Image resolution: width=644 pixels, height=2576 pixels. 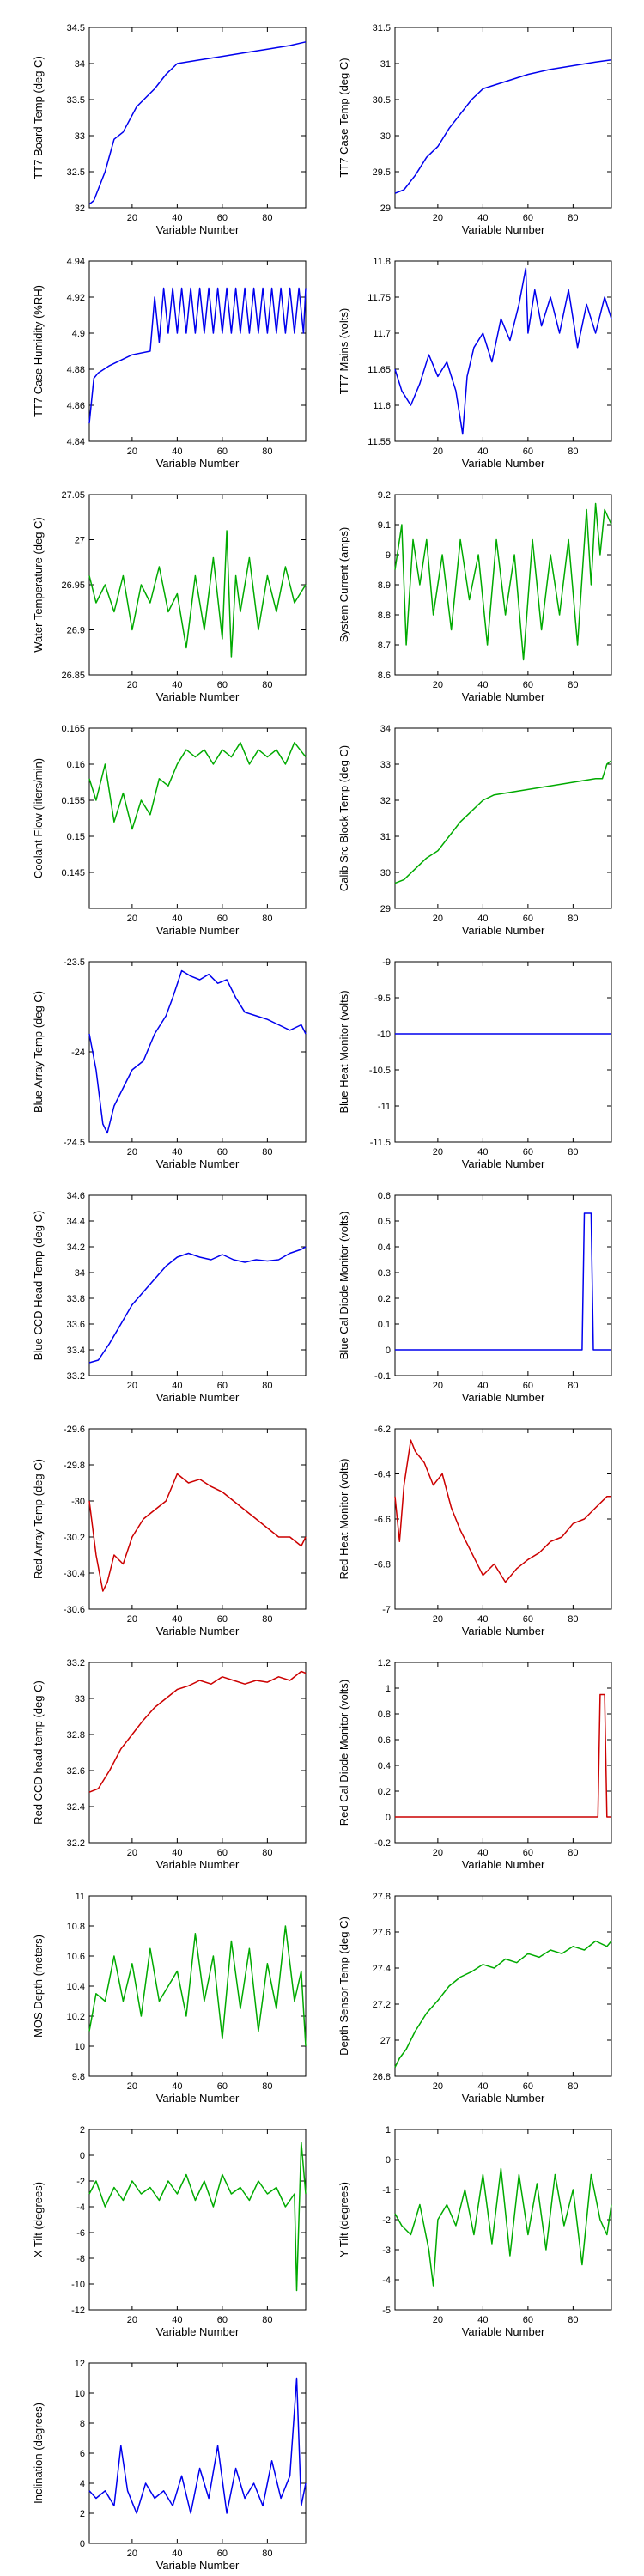 I want to click on y-tick-label: 8.9, so click(x=385, y=585).